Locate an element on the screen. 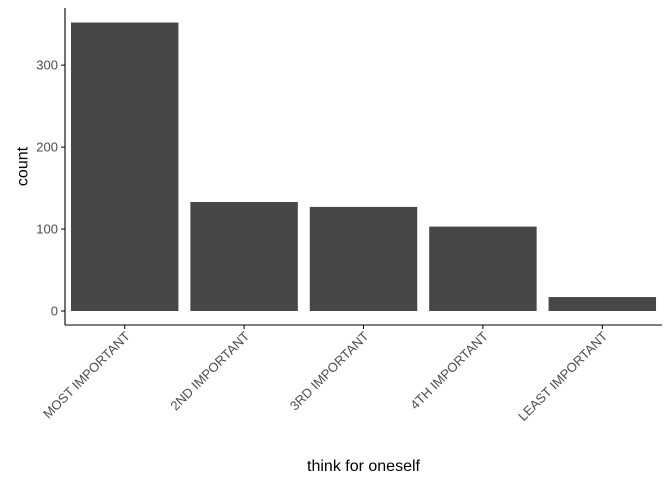  x-axis-title: think for oneself is located at coordinates (364, 466).